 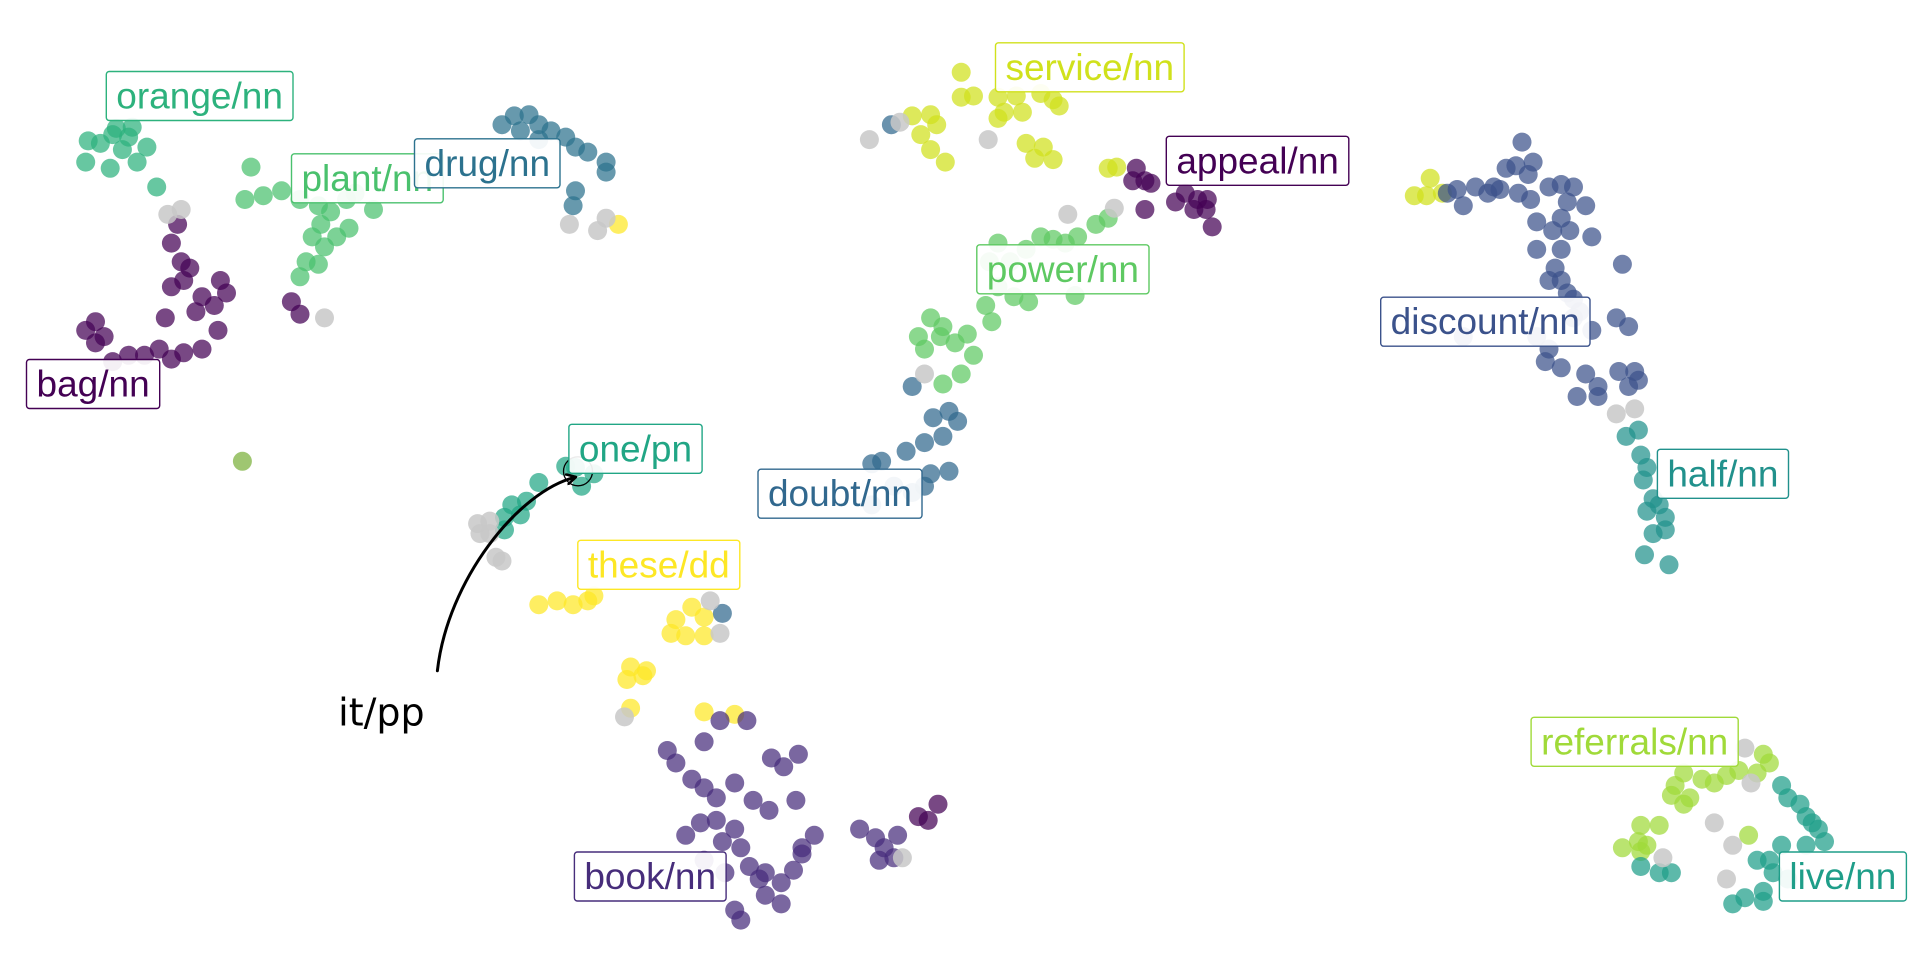 What do you see at coordinates (121, 157) in the screenshot?
I see `cluster-orange-nn` at bounding box center [121, 157].